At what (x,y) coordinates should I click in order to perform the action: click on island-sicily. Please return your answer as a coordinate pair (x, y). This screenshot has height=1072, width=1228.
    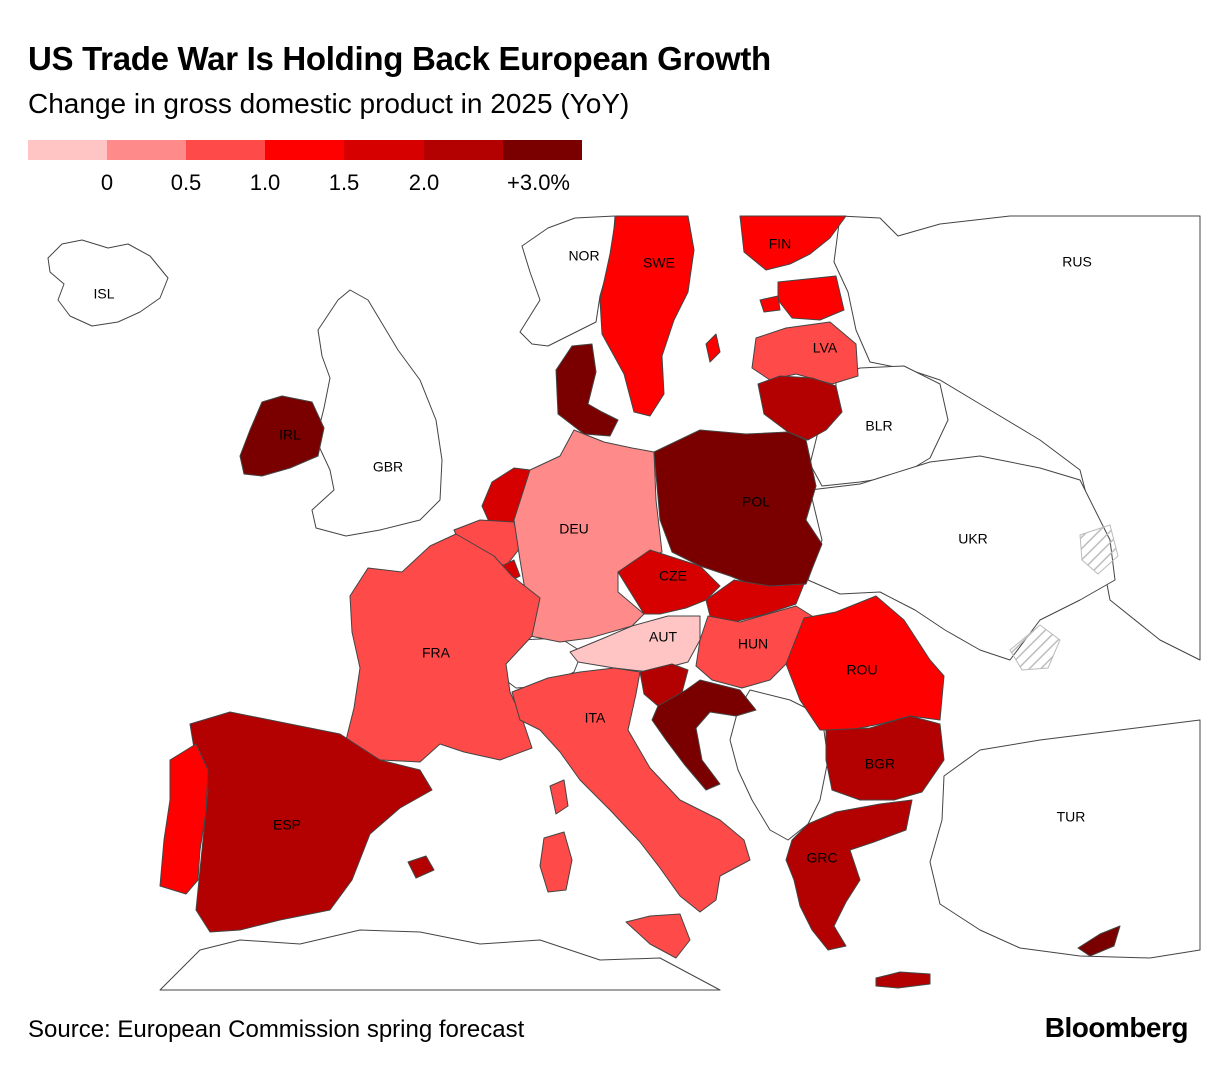
    Looking at the image, I should click on (658, 936).